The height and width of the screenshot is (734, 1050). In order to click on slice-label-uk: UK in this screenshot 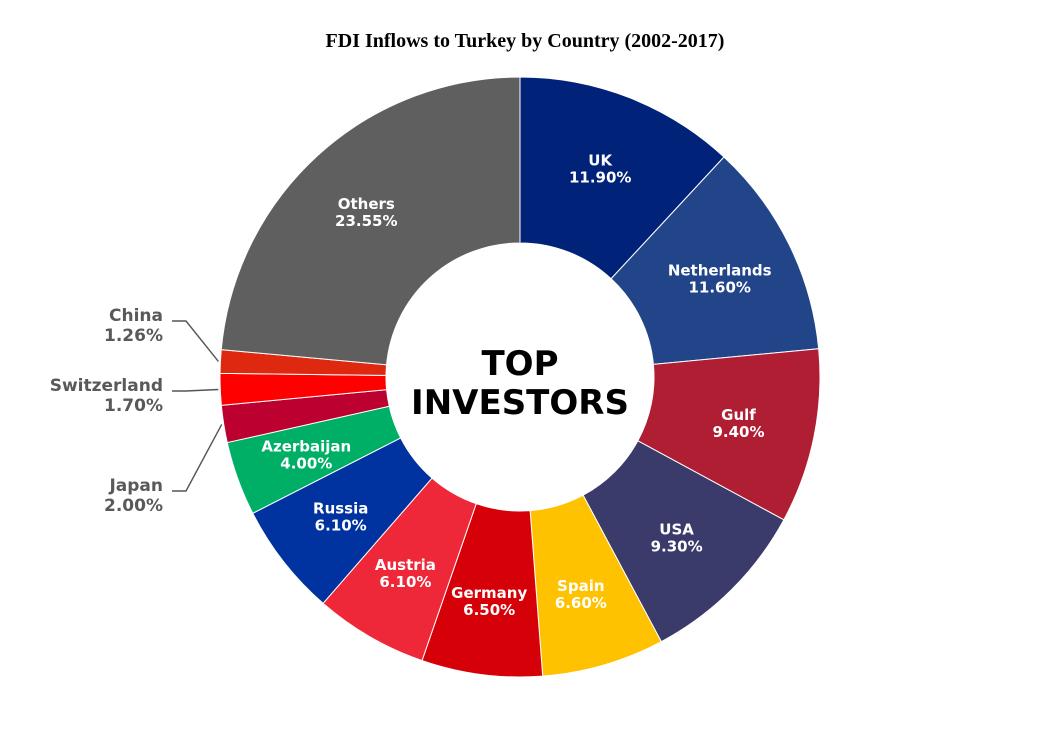, I will do `click(600, 161)`.